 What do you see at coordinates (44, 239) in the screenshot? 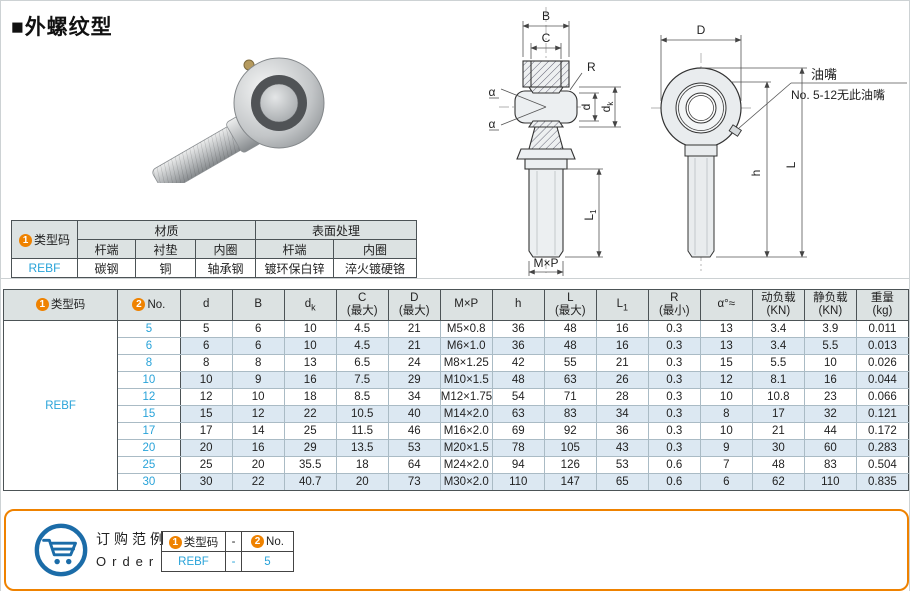
I see `type-code-header: 1 类型码` at bounding box center [44, 239].